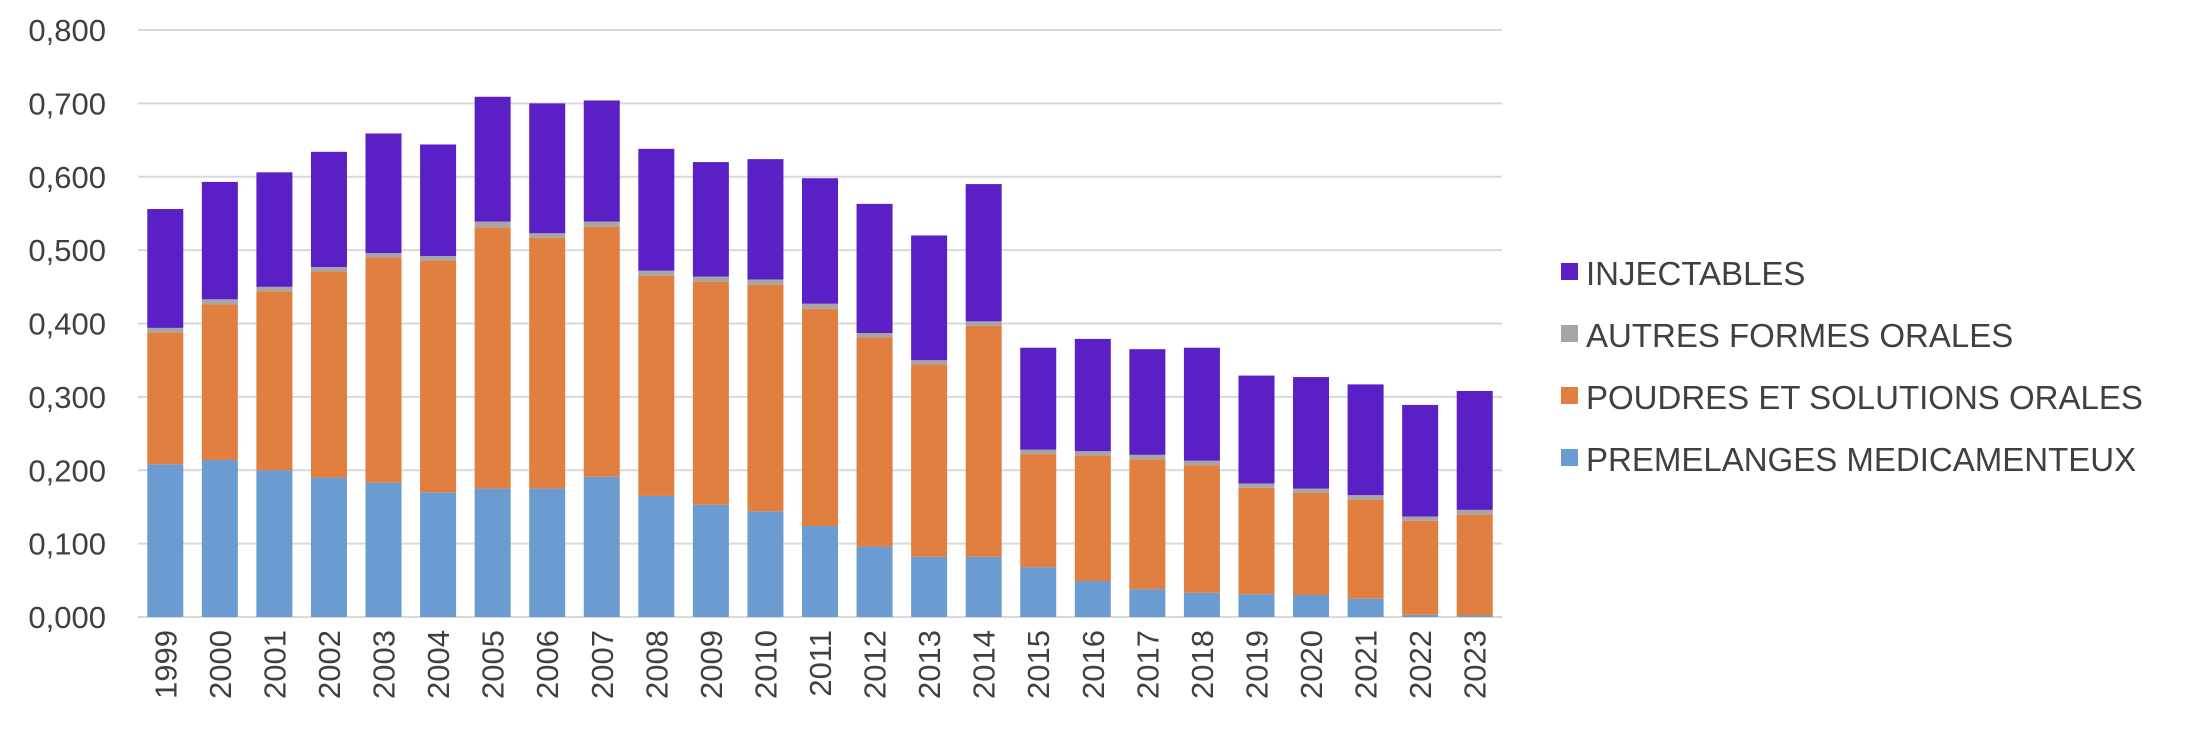 Image resolution: width=2200 pixels, height=732 pixels. I want to click on y-tick-label: 0,800, so click(67, 30).